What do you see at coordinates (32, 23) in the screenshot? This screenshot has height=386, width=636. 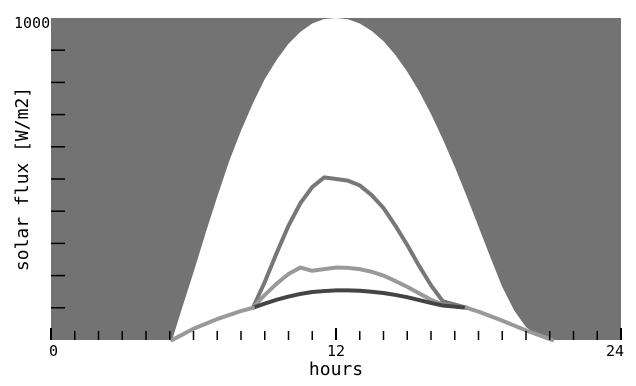 I see `y-axis-top-tick-label: 1000` at bounding box center [32, 23].